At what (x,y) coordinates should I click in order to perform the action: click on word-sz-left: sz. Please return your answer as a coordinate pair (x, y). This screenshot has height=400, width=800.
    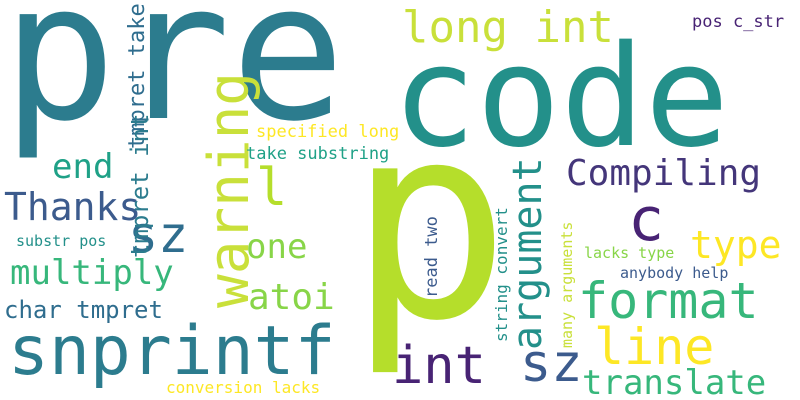
    Looking at the image, I should click on (158, 235).